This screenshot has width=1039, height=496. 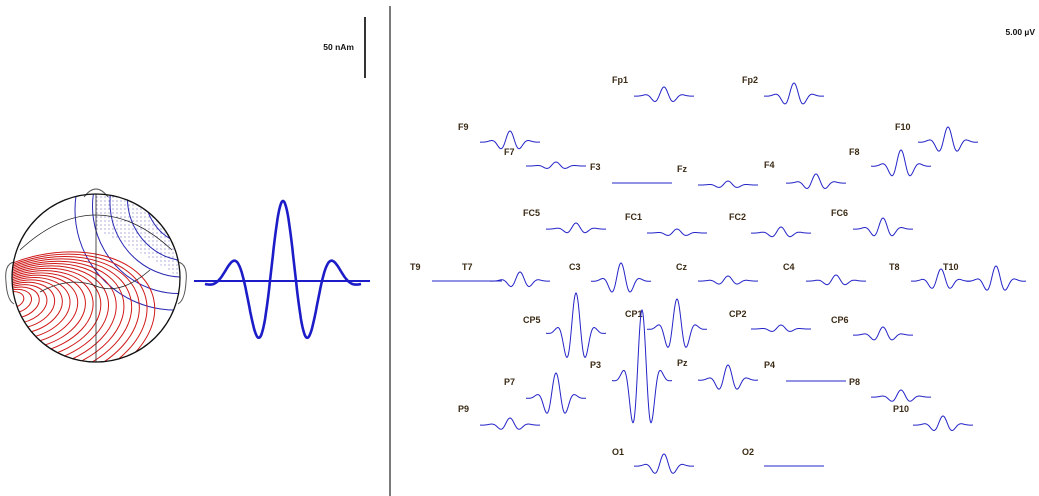 What do you see at coordinates (677, 232) in the screenshot?
I see `channel-trace-fc1` at bounding box center [677, 232].